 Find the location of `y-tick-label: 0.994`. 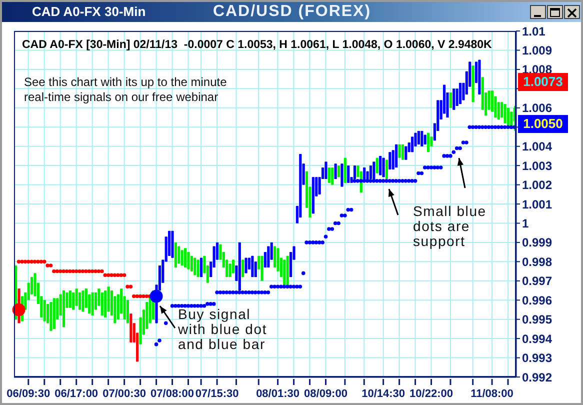

y-tick-label: 0.994 is located at coordinates (537, 339).